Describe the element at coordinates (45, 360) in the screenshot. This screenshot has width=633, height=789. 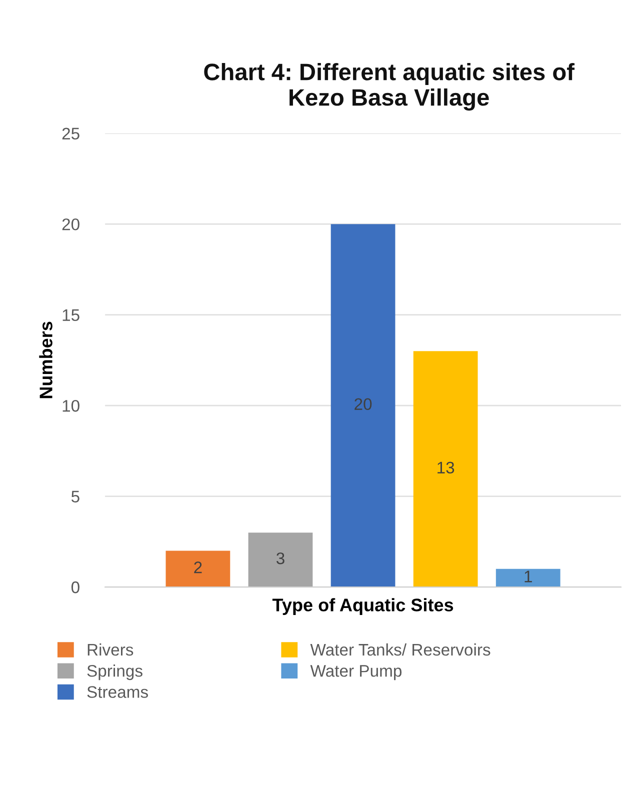
I see `y-axis-title: Numbers` at that location.